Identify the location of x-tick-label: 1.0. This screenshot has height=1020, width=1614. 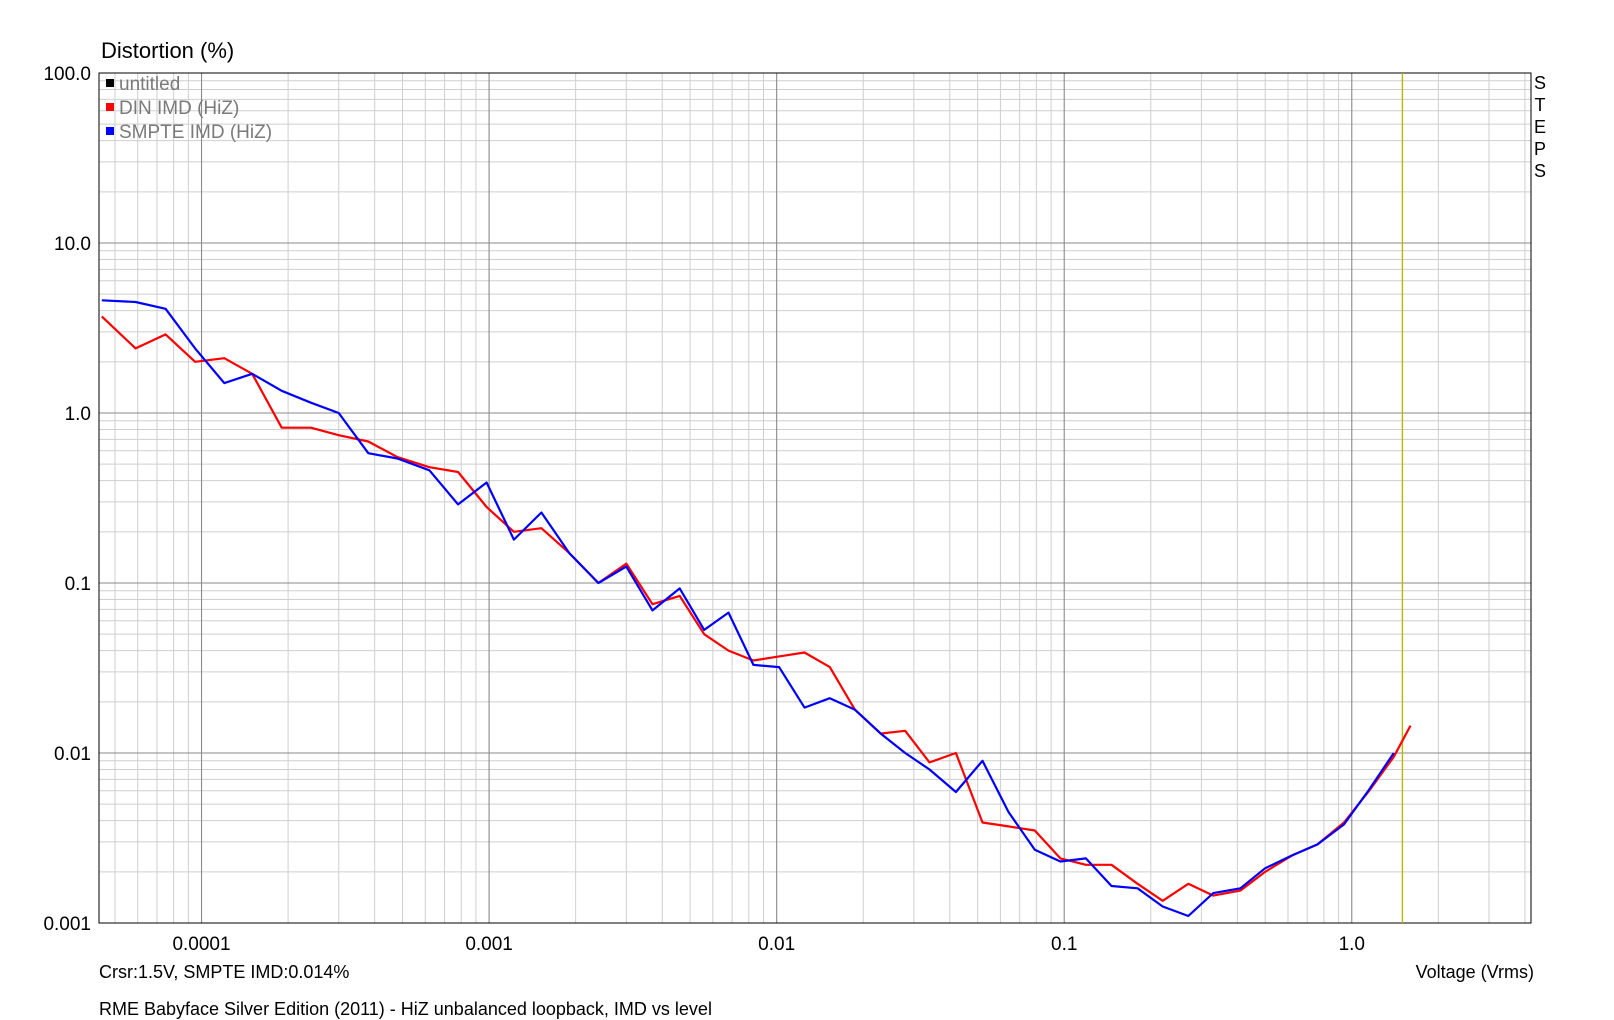
(1352, 944).